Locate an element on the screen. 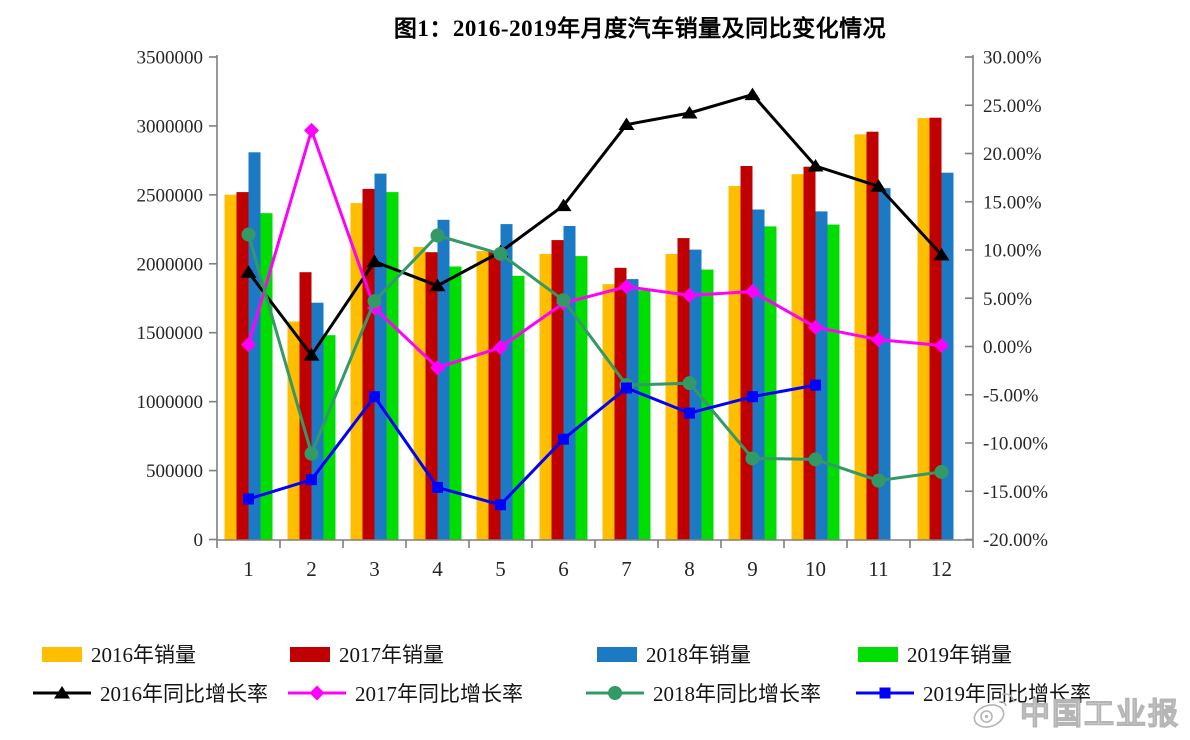 The height and width of the screenshot is (740, 1190). x-axis-label-month-10: 10 is located at coordinates (815, 569).